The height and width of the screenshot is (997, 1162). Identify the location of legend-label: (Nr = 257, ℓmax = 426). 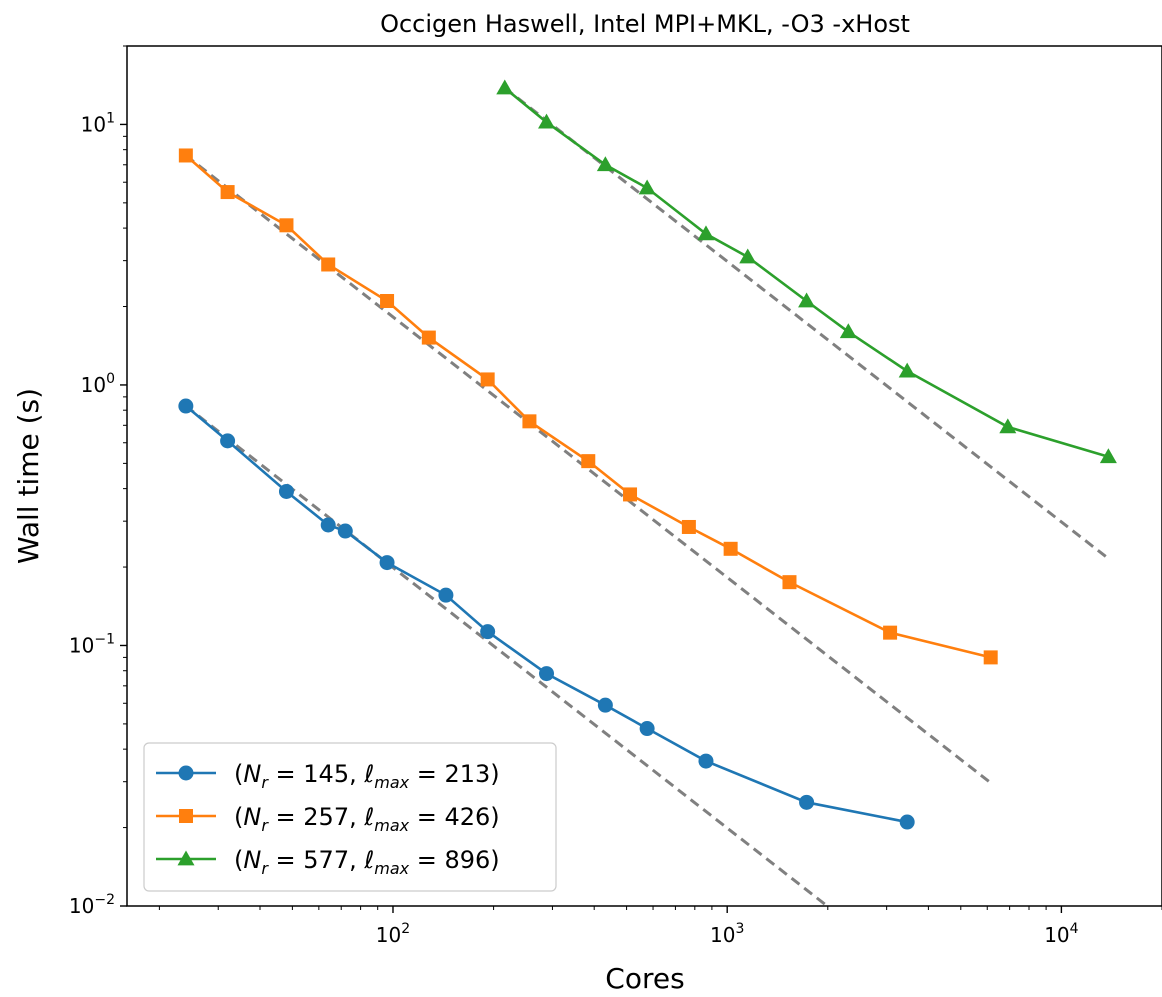
(367, 819).